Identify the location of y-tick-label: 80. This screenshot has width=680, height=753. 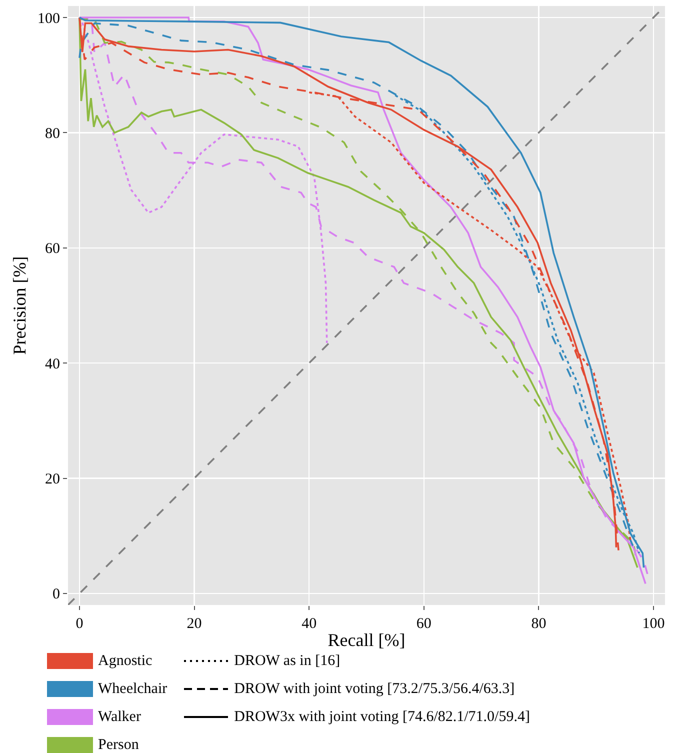
(52, 134).